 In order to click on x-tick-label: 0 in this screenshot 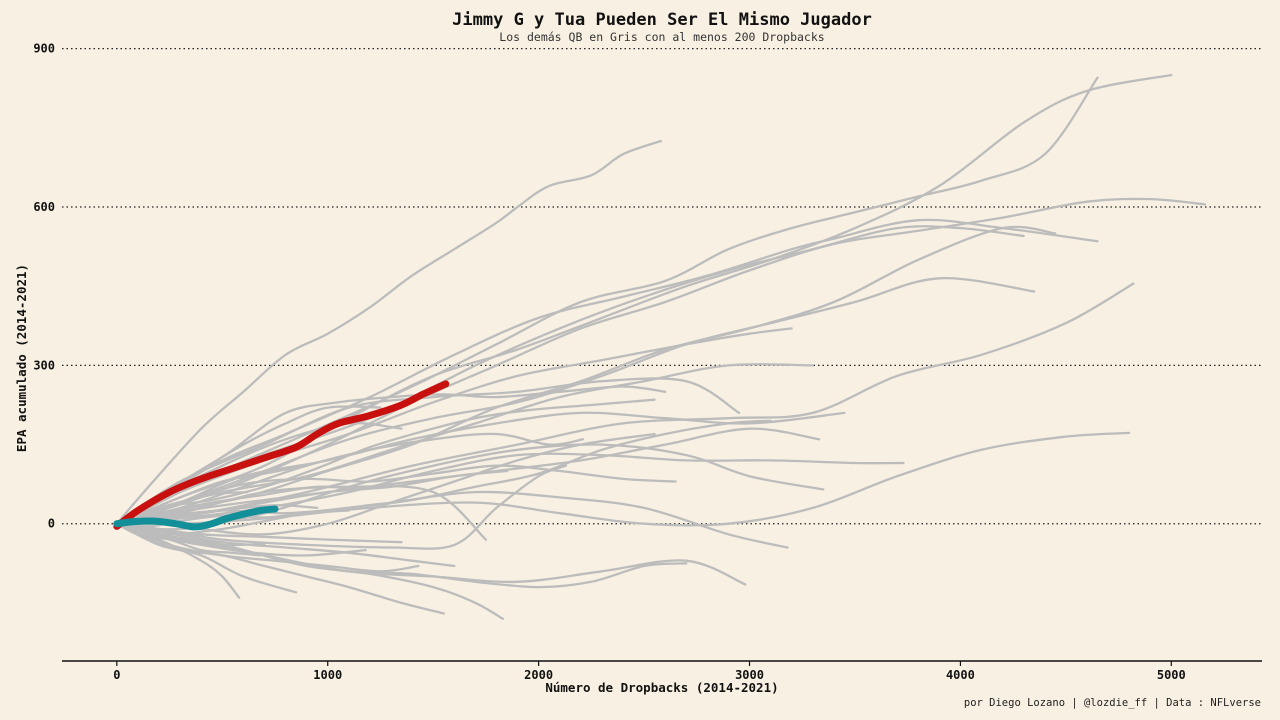, I will do `click(116, 675)`.